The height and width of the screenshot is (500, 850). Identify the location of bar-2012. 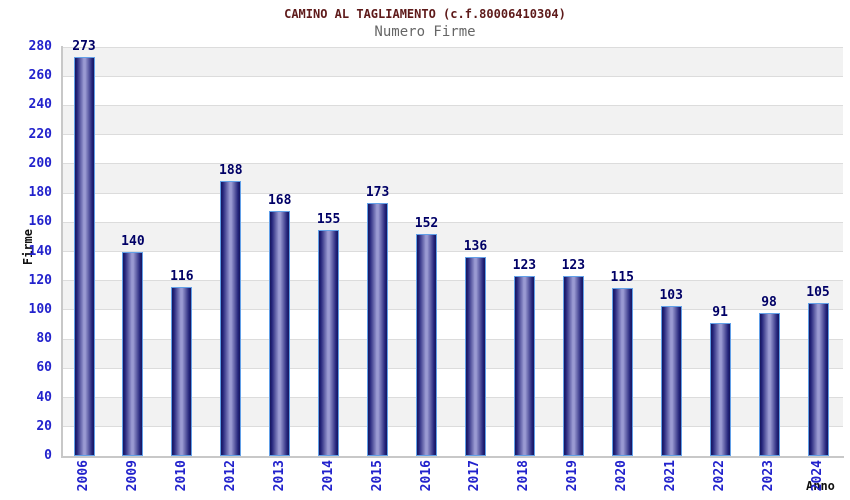
(231, 318).